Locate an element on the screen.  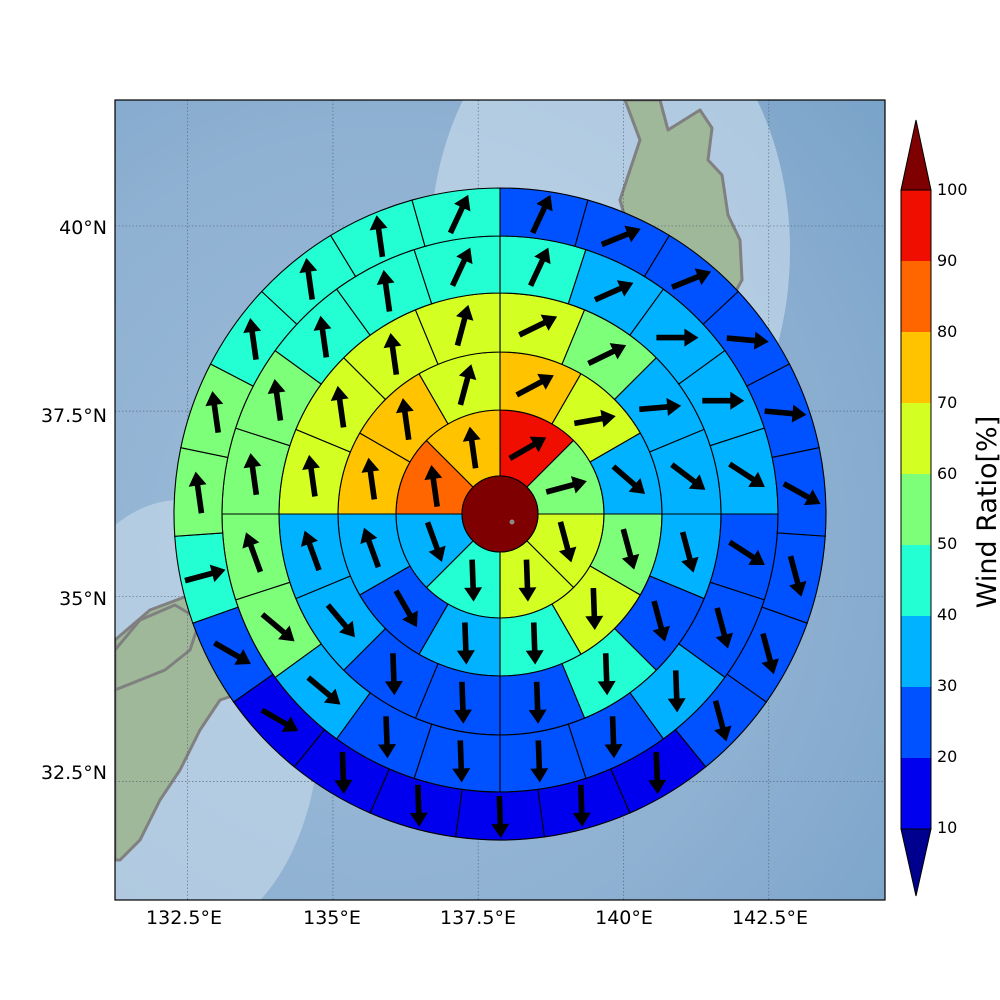
x-tick-label: 142.5°E is located at coordinates (770, 918).